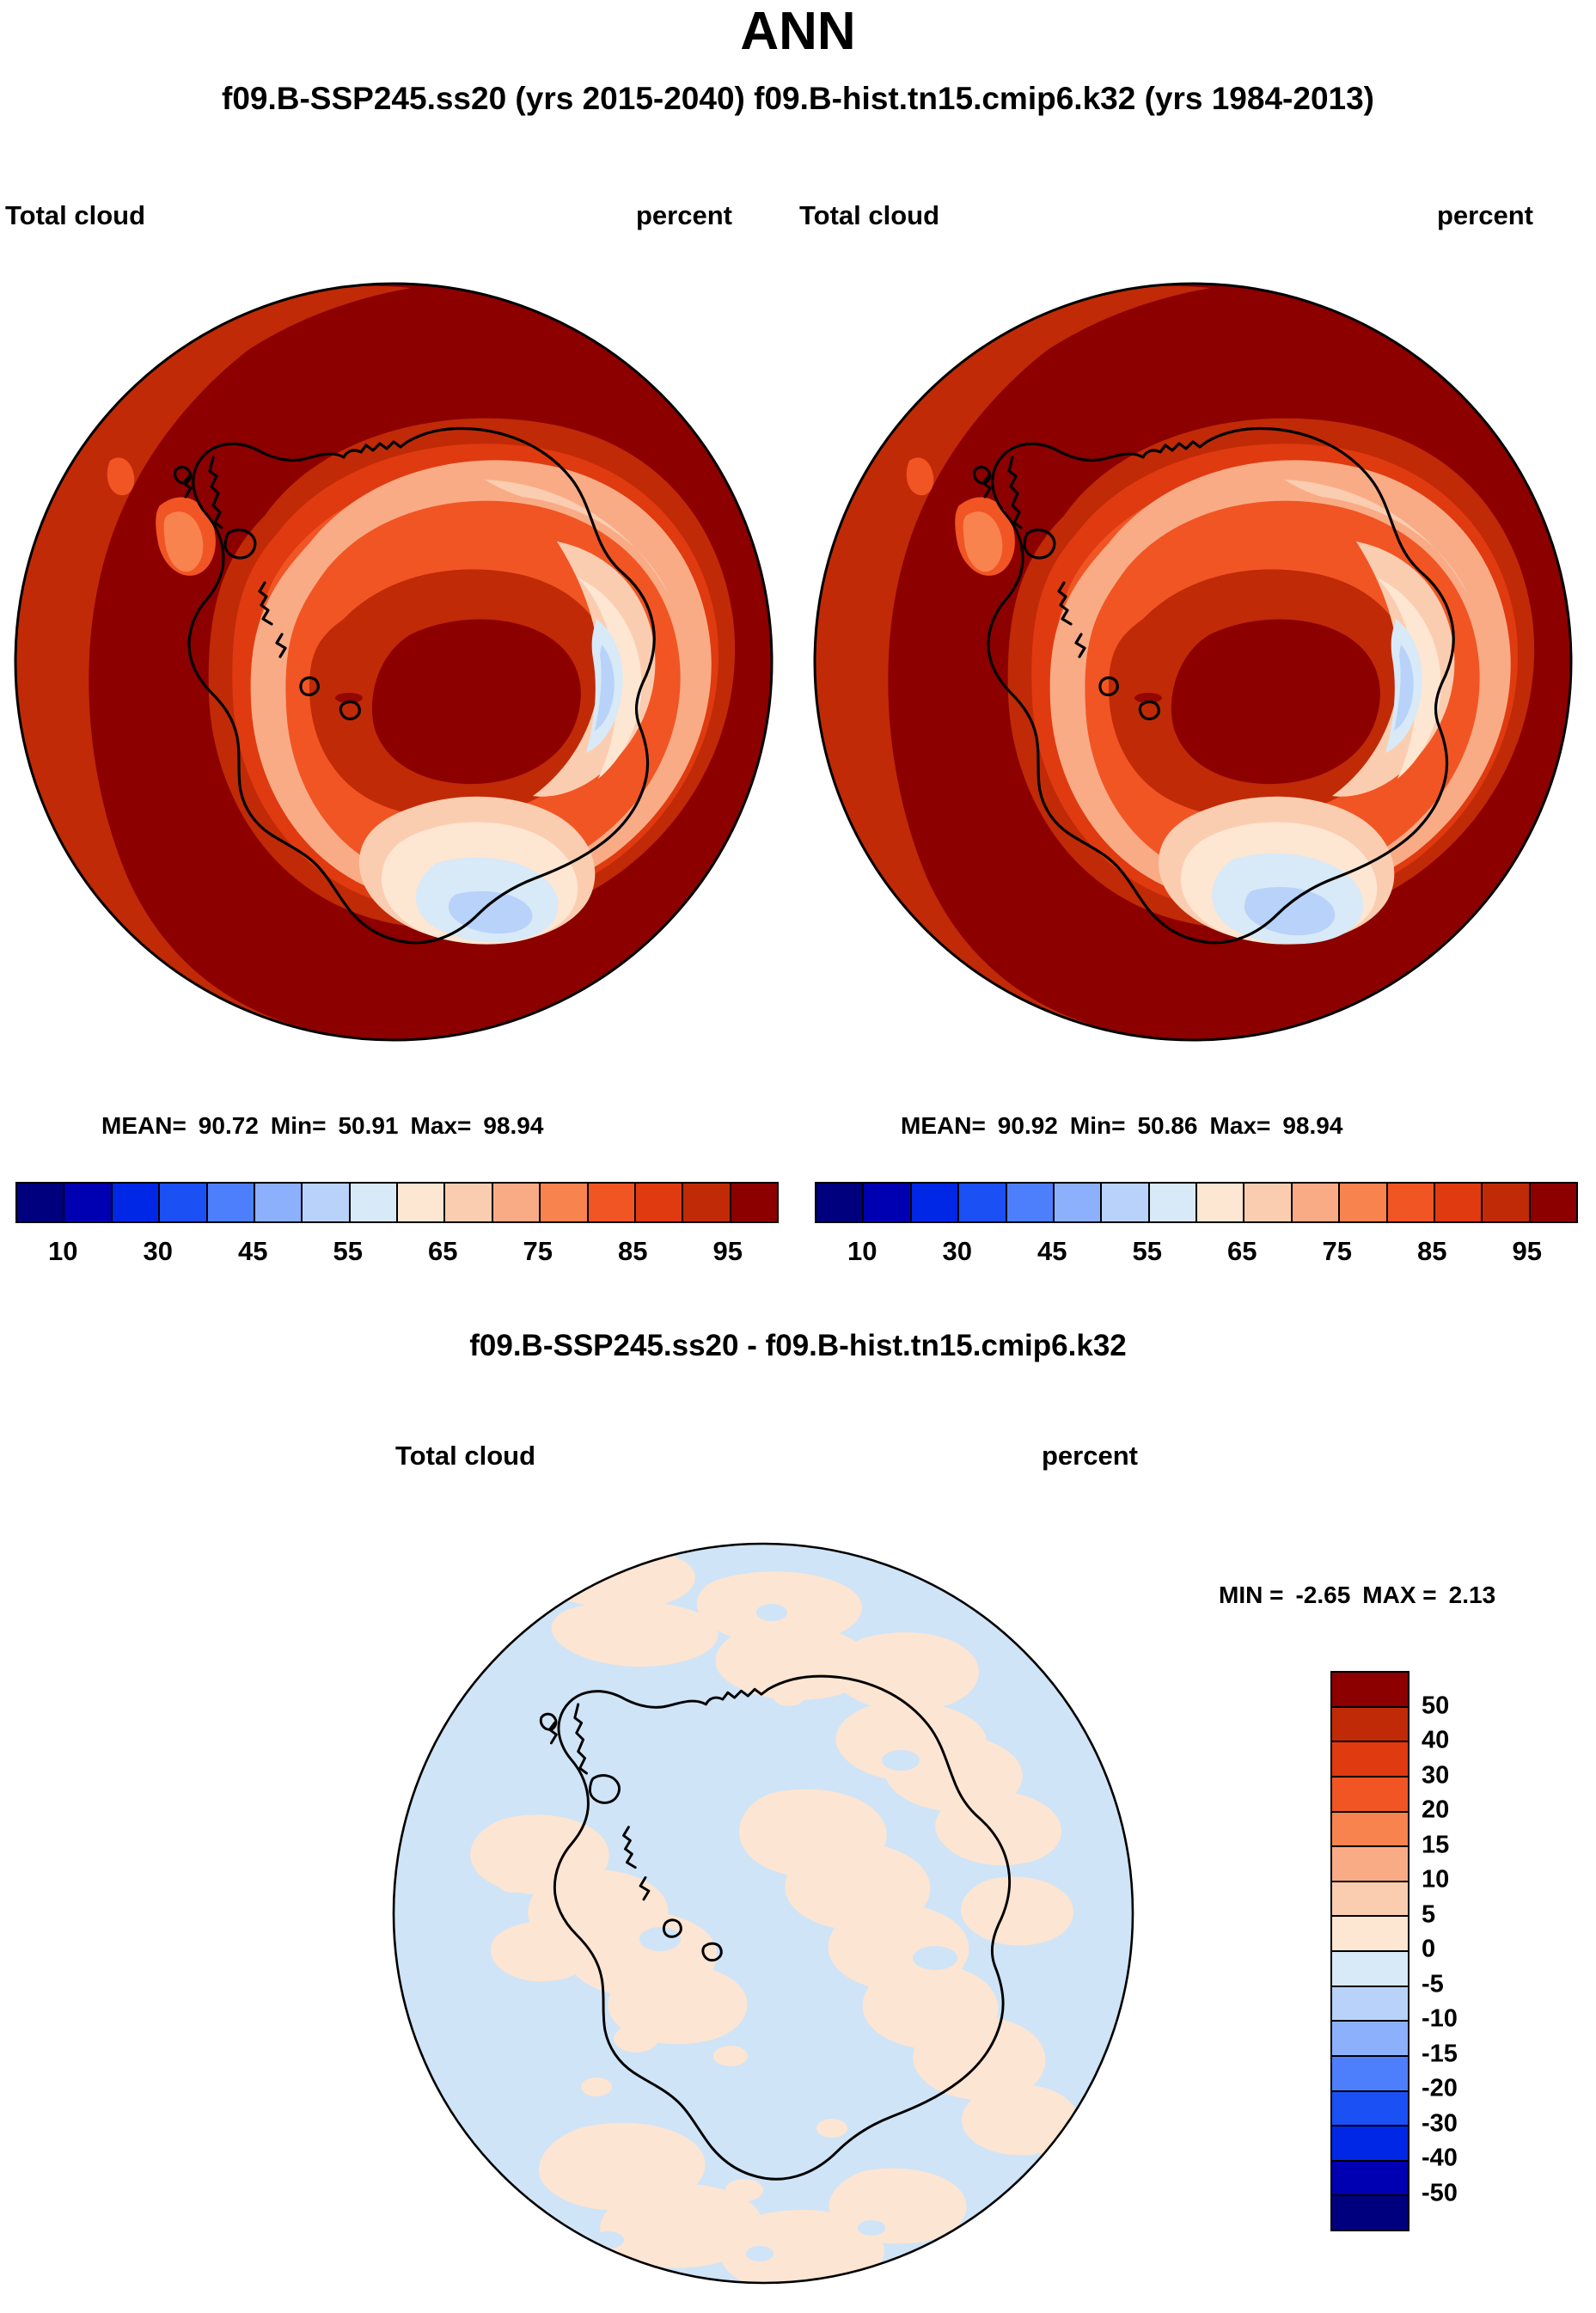 Image resolution: width=1596 pixels, height=2313 pixels. What do you see at coordinates (1357, 1595) in the screenshot?
I see `difference-minmax: MIN = -2.65 MAX = 2.13` at bounding box center [1357, 1595].